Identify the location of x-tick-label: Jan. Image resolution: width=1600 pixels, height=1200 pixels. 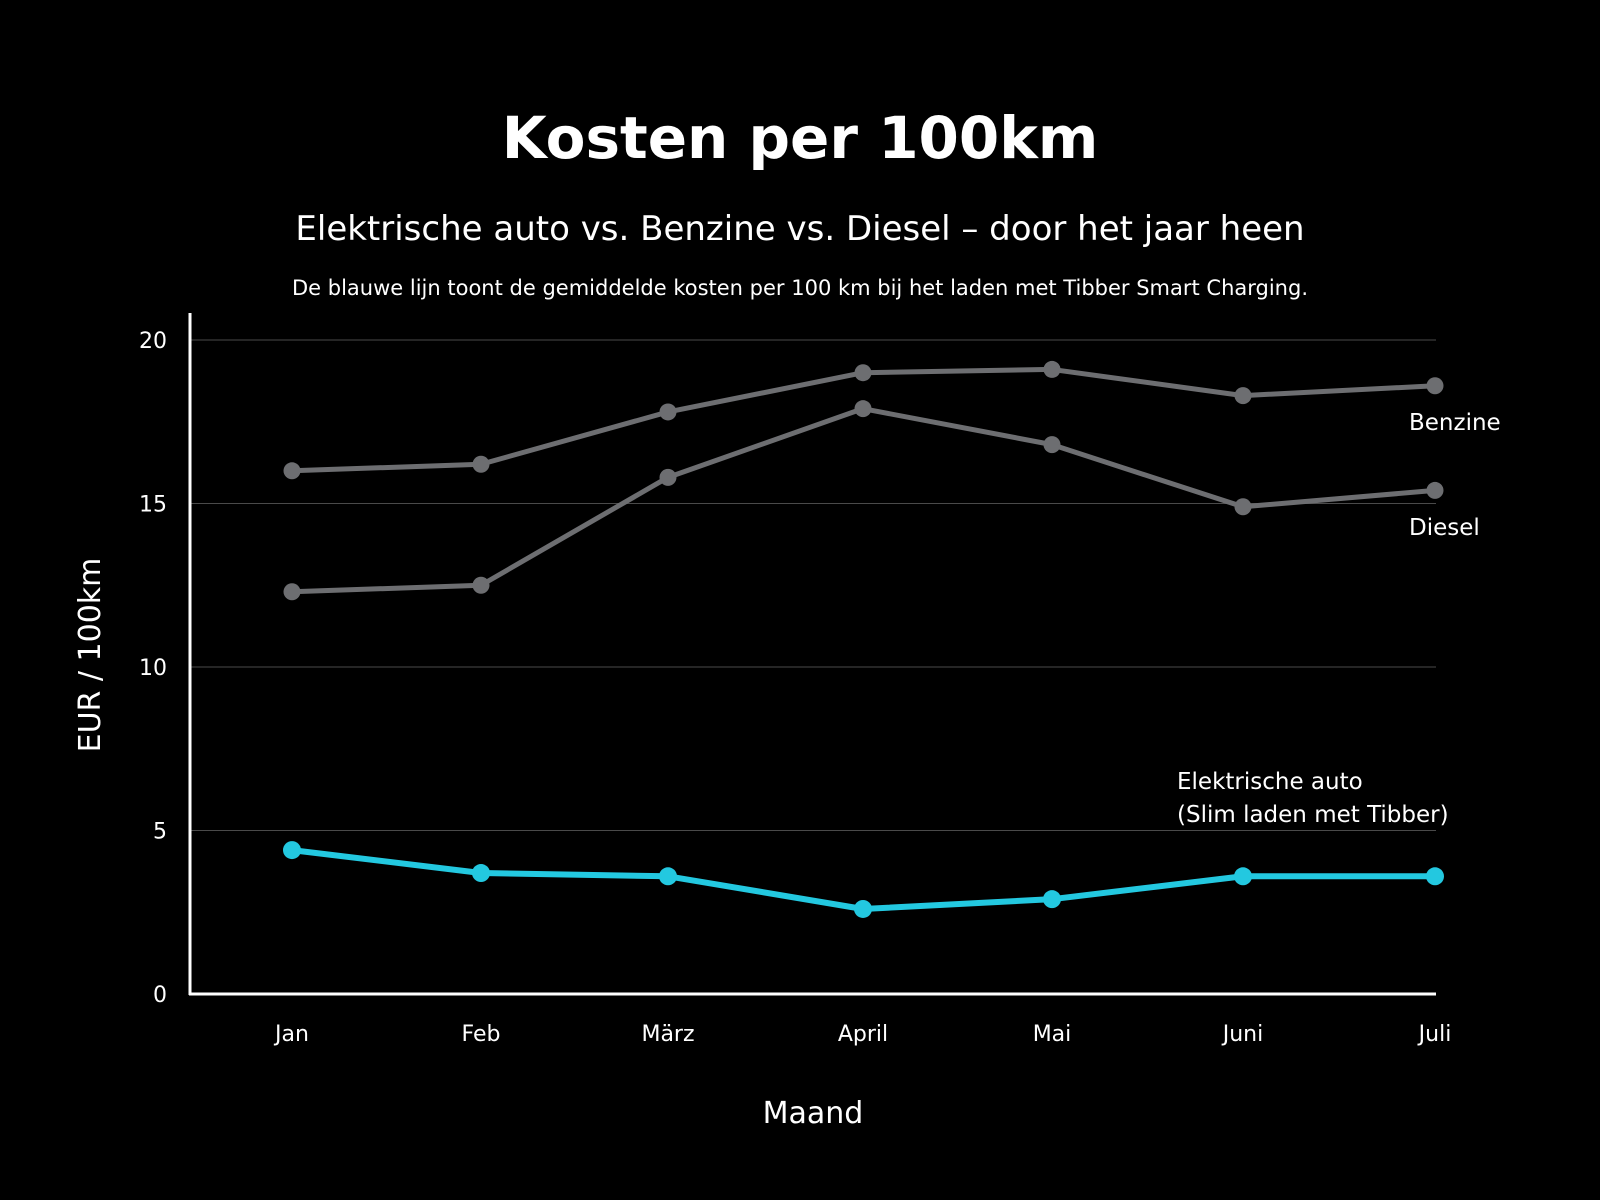
(291, 1034).